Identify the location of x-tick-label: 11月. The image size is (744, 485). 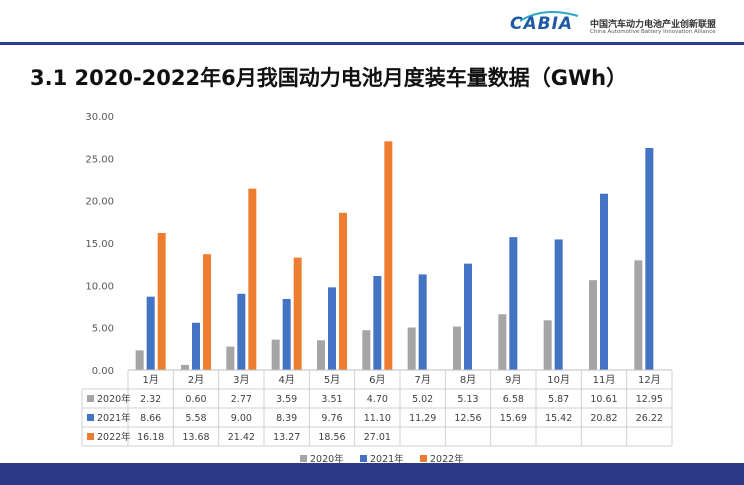
(604, 380).